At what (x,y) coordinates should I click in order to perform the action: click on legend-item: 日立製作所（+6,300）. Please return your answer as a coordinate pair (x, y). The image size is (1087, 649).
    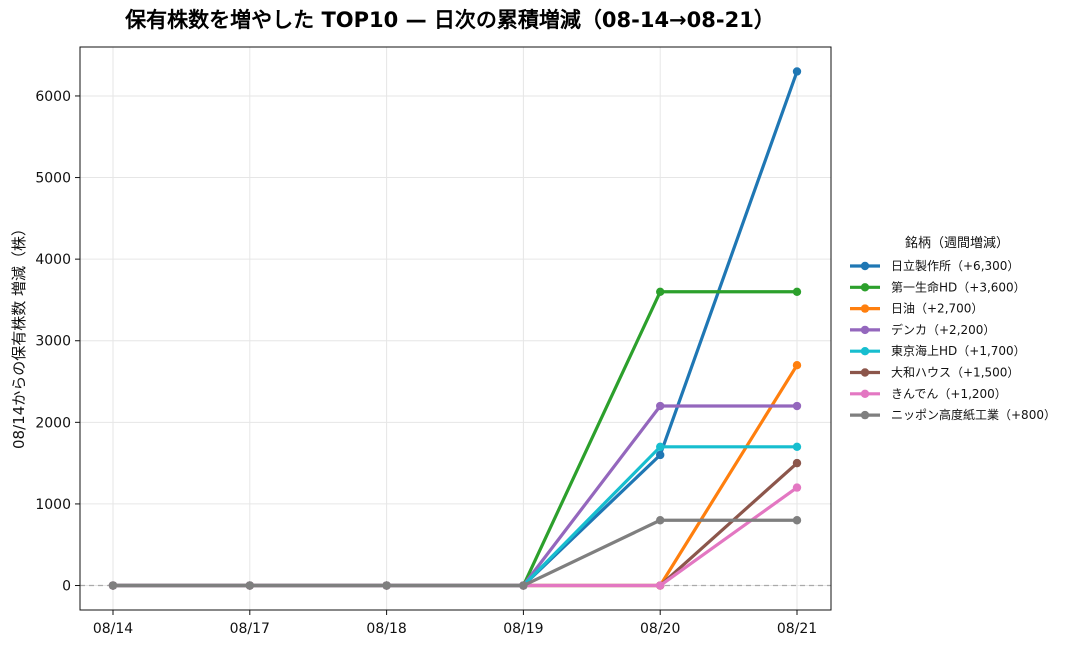
    Looking at the image, I should click on (934, 265).